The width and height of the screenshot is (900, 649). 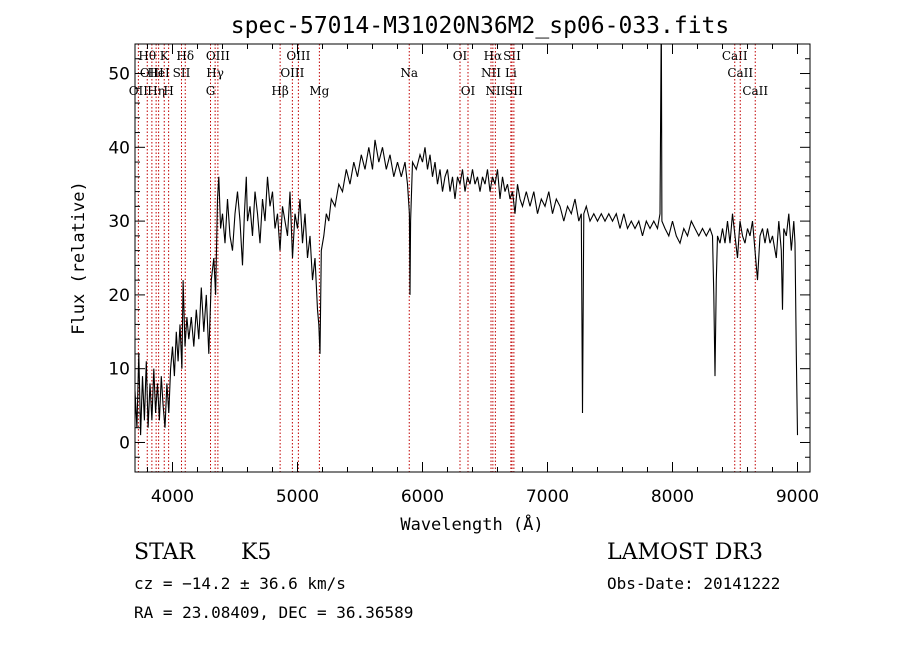 What do you see at coordinates (256, 552) in the screenshot?
I see `object-subclass: K5` at bounding box center [256, 552].